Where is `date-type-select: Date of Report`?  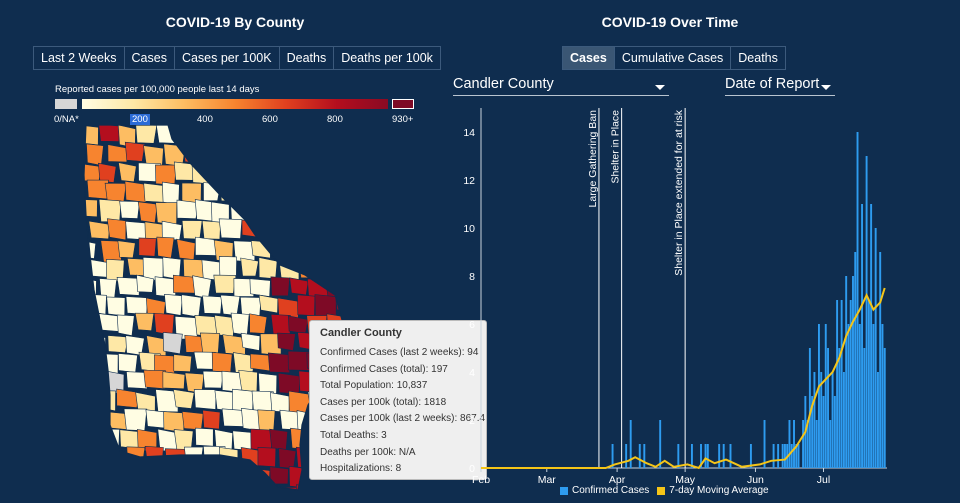 date-type-select: Date of Report is located at coordinates (780, 86).